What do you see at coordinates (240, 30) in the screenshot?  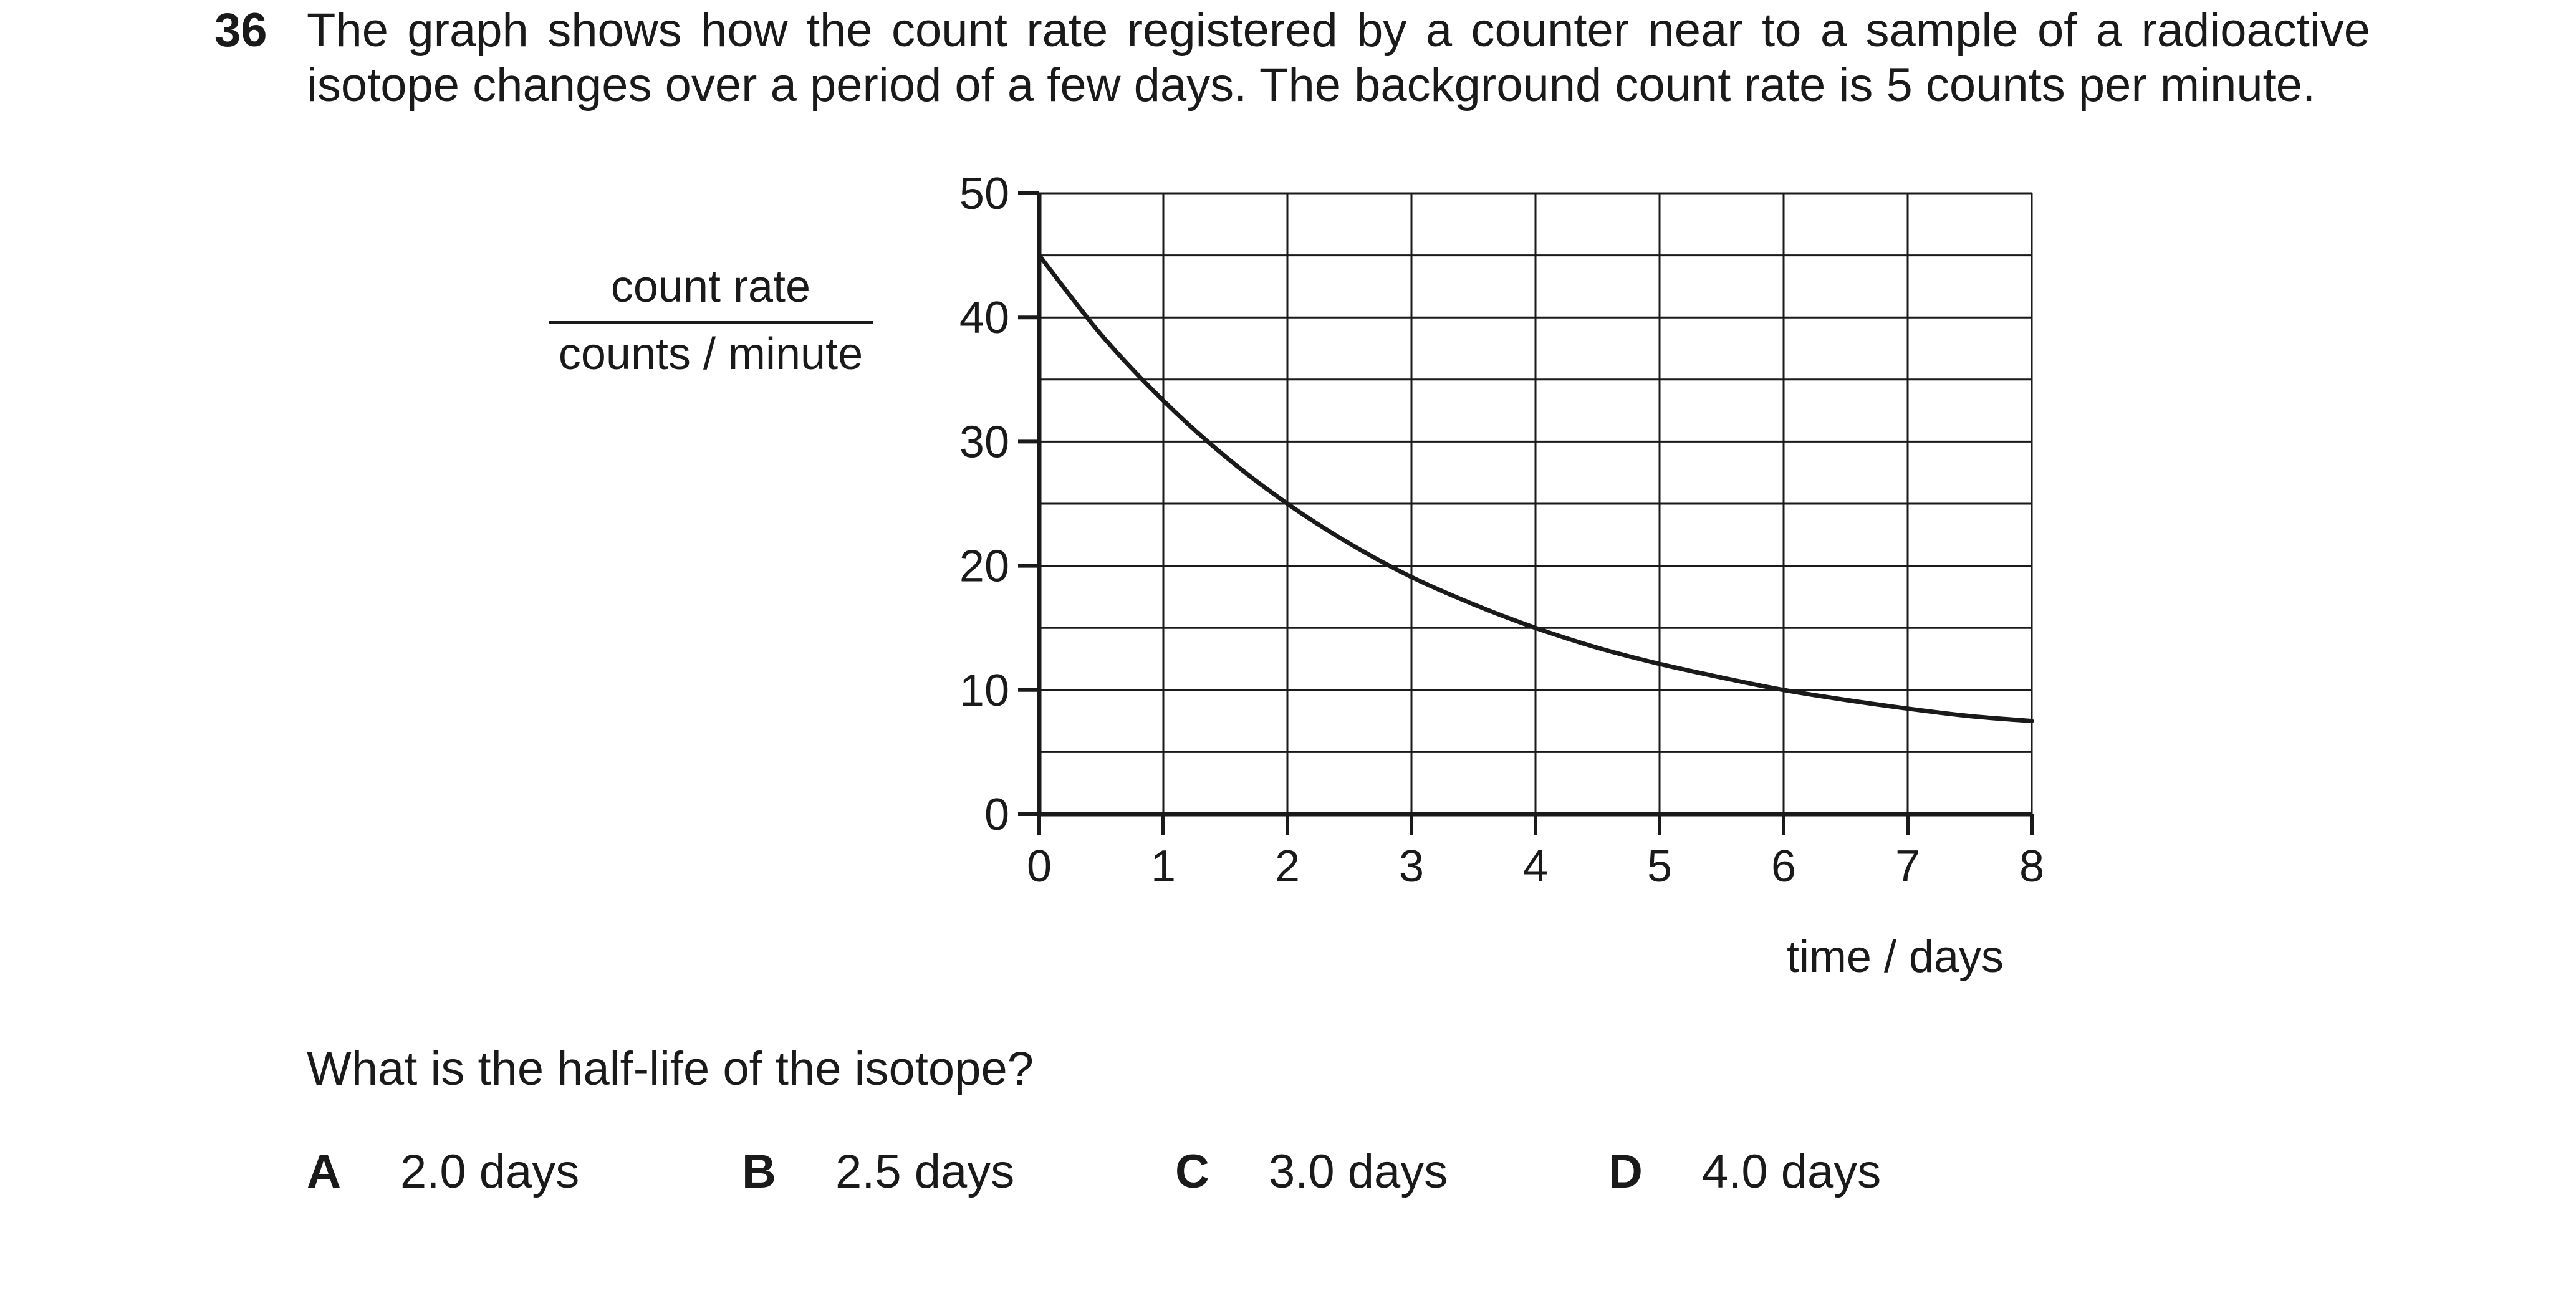 I see `question-number: 36` at bounding box center [240, 30].